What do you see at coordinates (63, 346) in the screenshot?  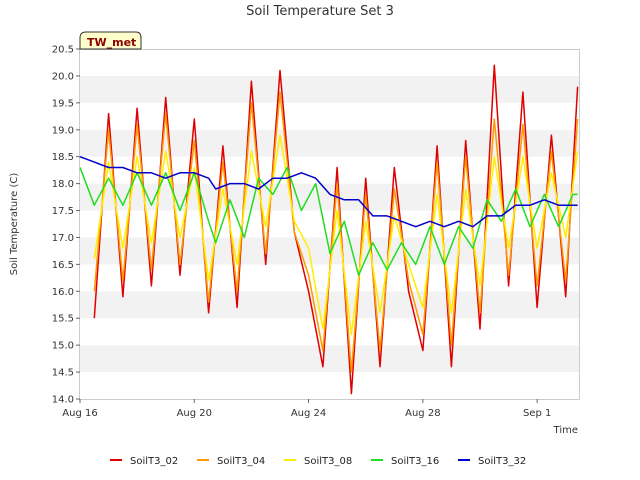 I see `y-tick-label: 15.0` at bounding box center [63, 346].